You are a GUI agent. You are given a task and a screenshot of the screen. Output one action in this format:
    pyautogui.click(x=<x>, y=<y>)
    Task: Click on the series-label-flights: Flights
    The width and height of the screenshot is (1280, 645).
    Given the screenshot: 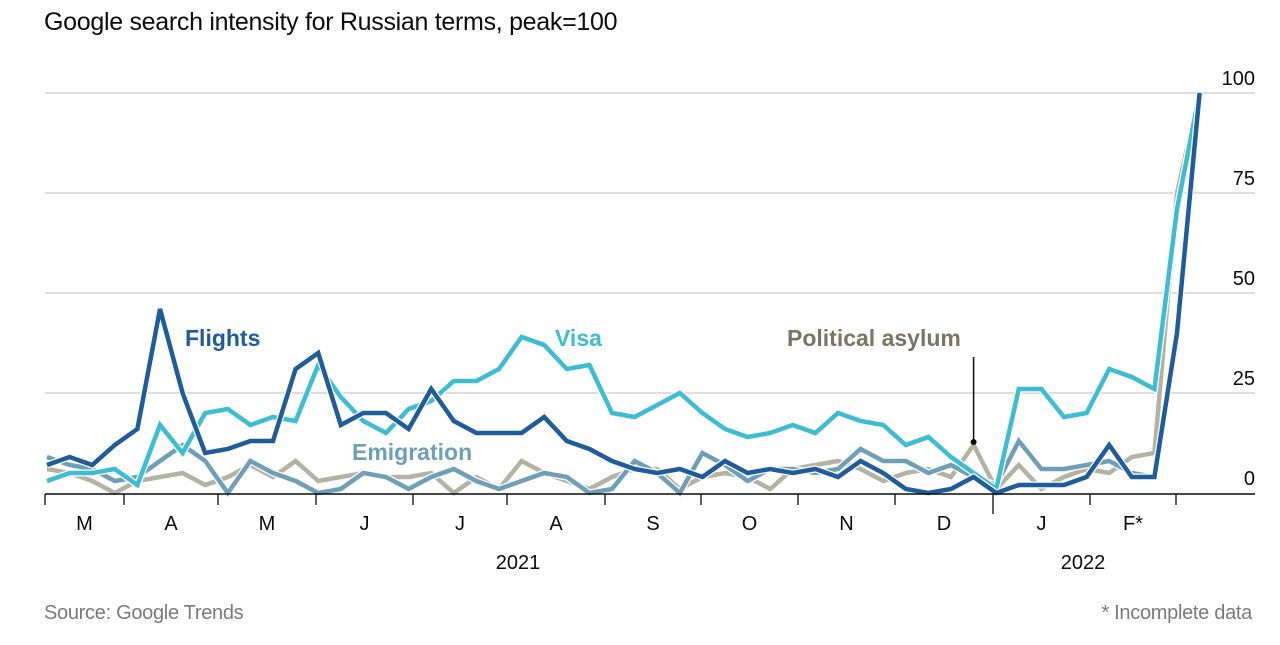 What is the action you would take?
    pyautogui.click(x=222, y=338)
    